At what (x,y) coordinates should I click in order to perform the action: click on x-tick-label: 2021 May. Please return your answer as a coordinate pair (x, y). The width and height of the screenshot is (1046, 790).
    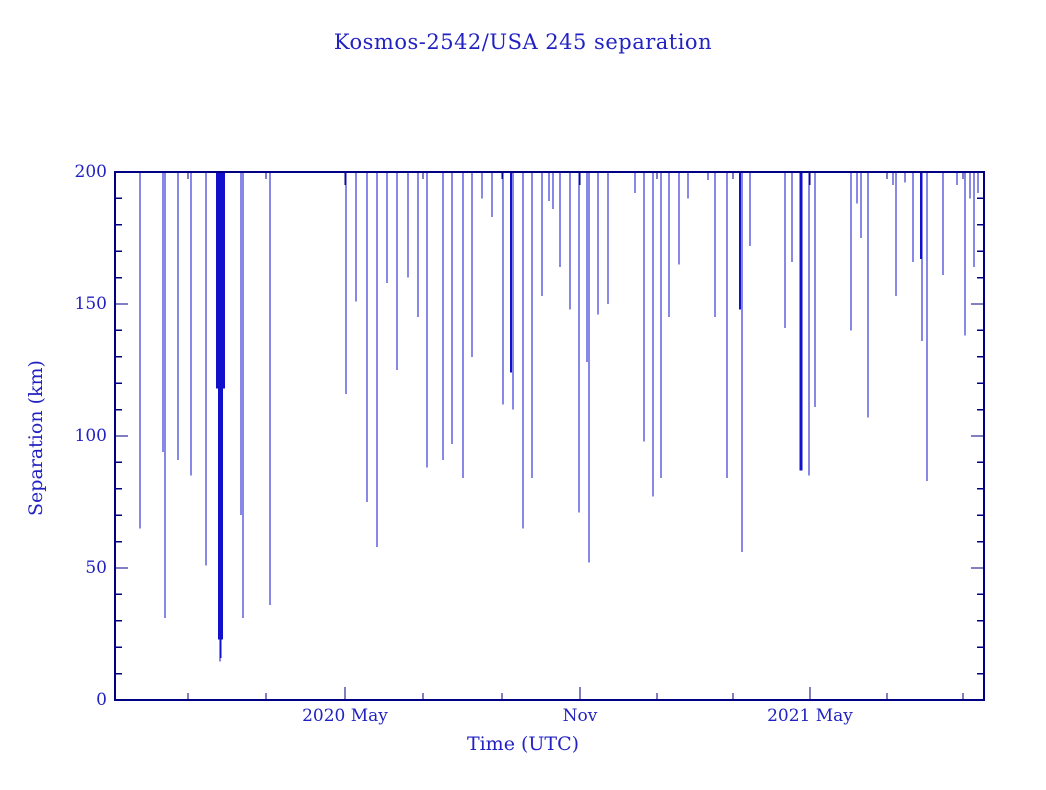
    Looking at the image, I should click on (810, 716).